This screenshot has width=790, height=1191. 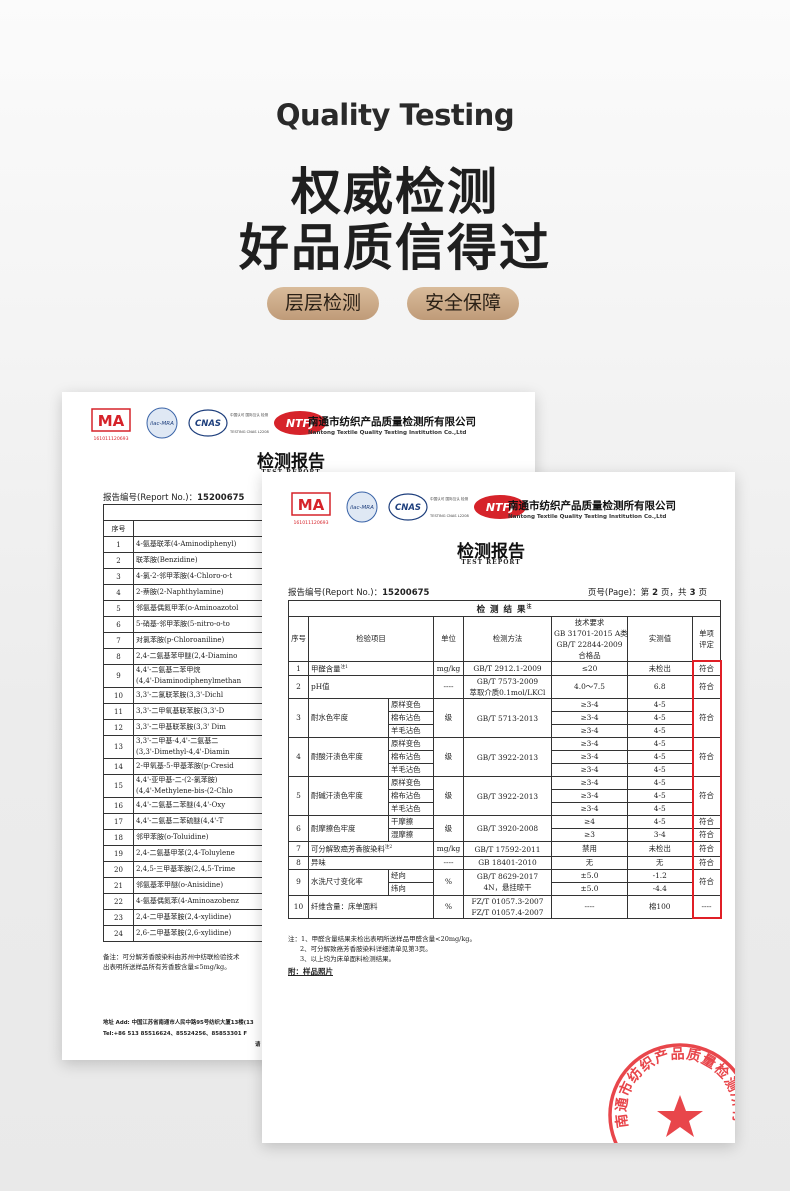 I want to click on cnas-en: TESTING CNAS L2208, so click(x=249, y=432).